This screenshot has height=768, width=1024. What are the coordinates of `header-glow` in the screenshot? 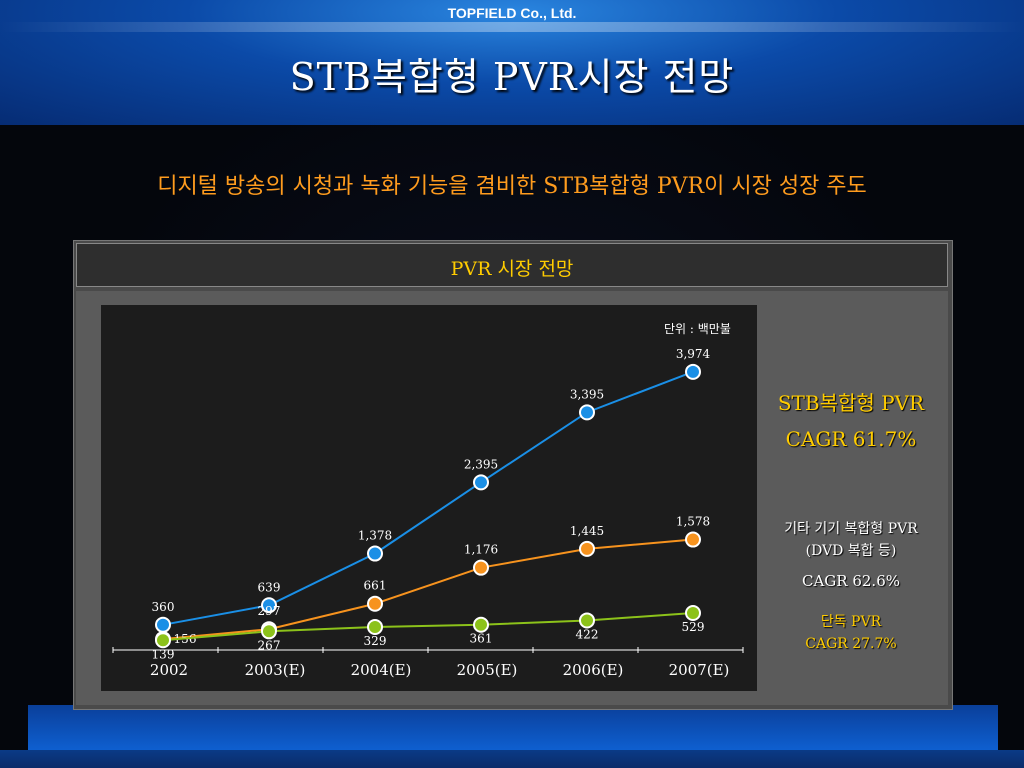 It's located at (512, 27).